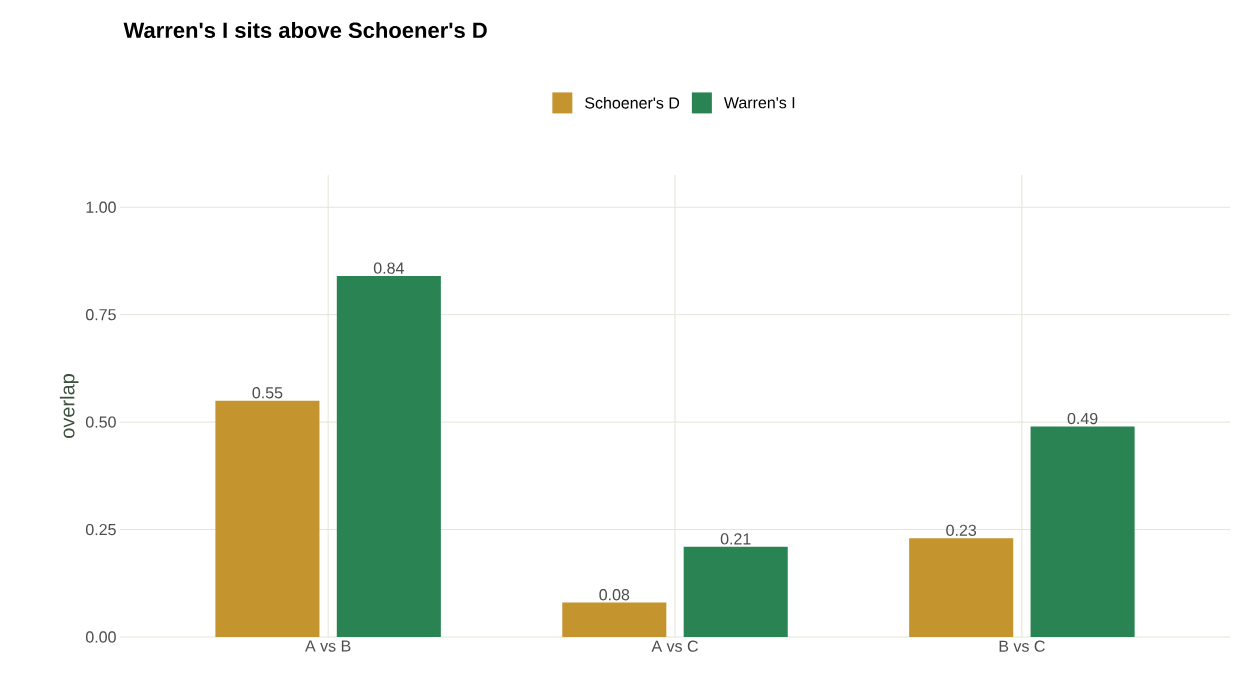 The image size is (1248, 691). I want to click on data-label: 0.08, so click(614, 595).